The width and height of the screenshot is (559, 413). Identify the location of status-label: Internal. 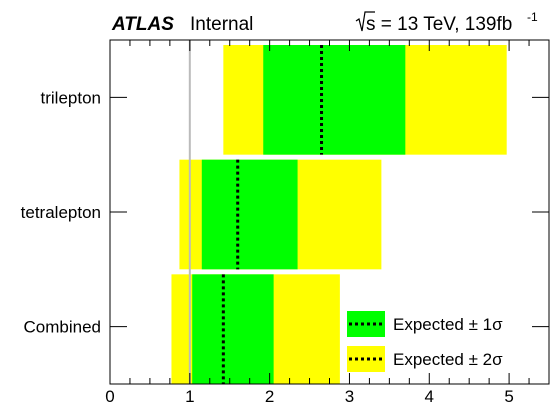
(221, 24).